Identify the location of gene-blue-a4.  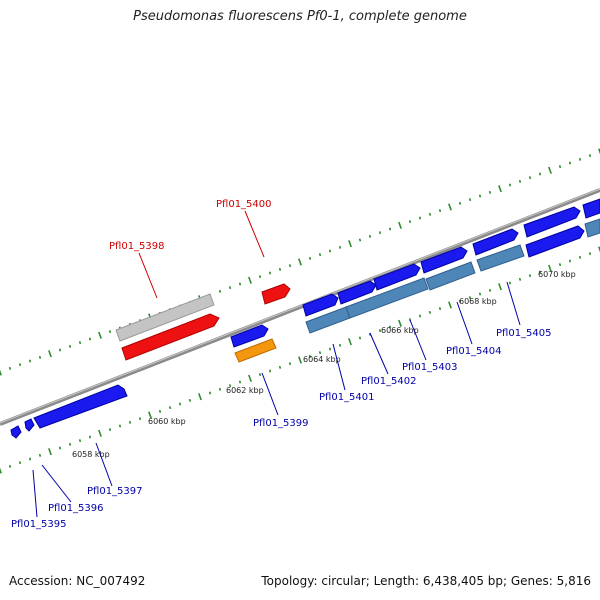
(444, 260).